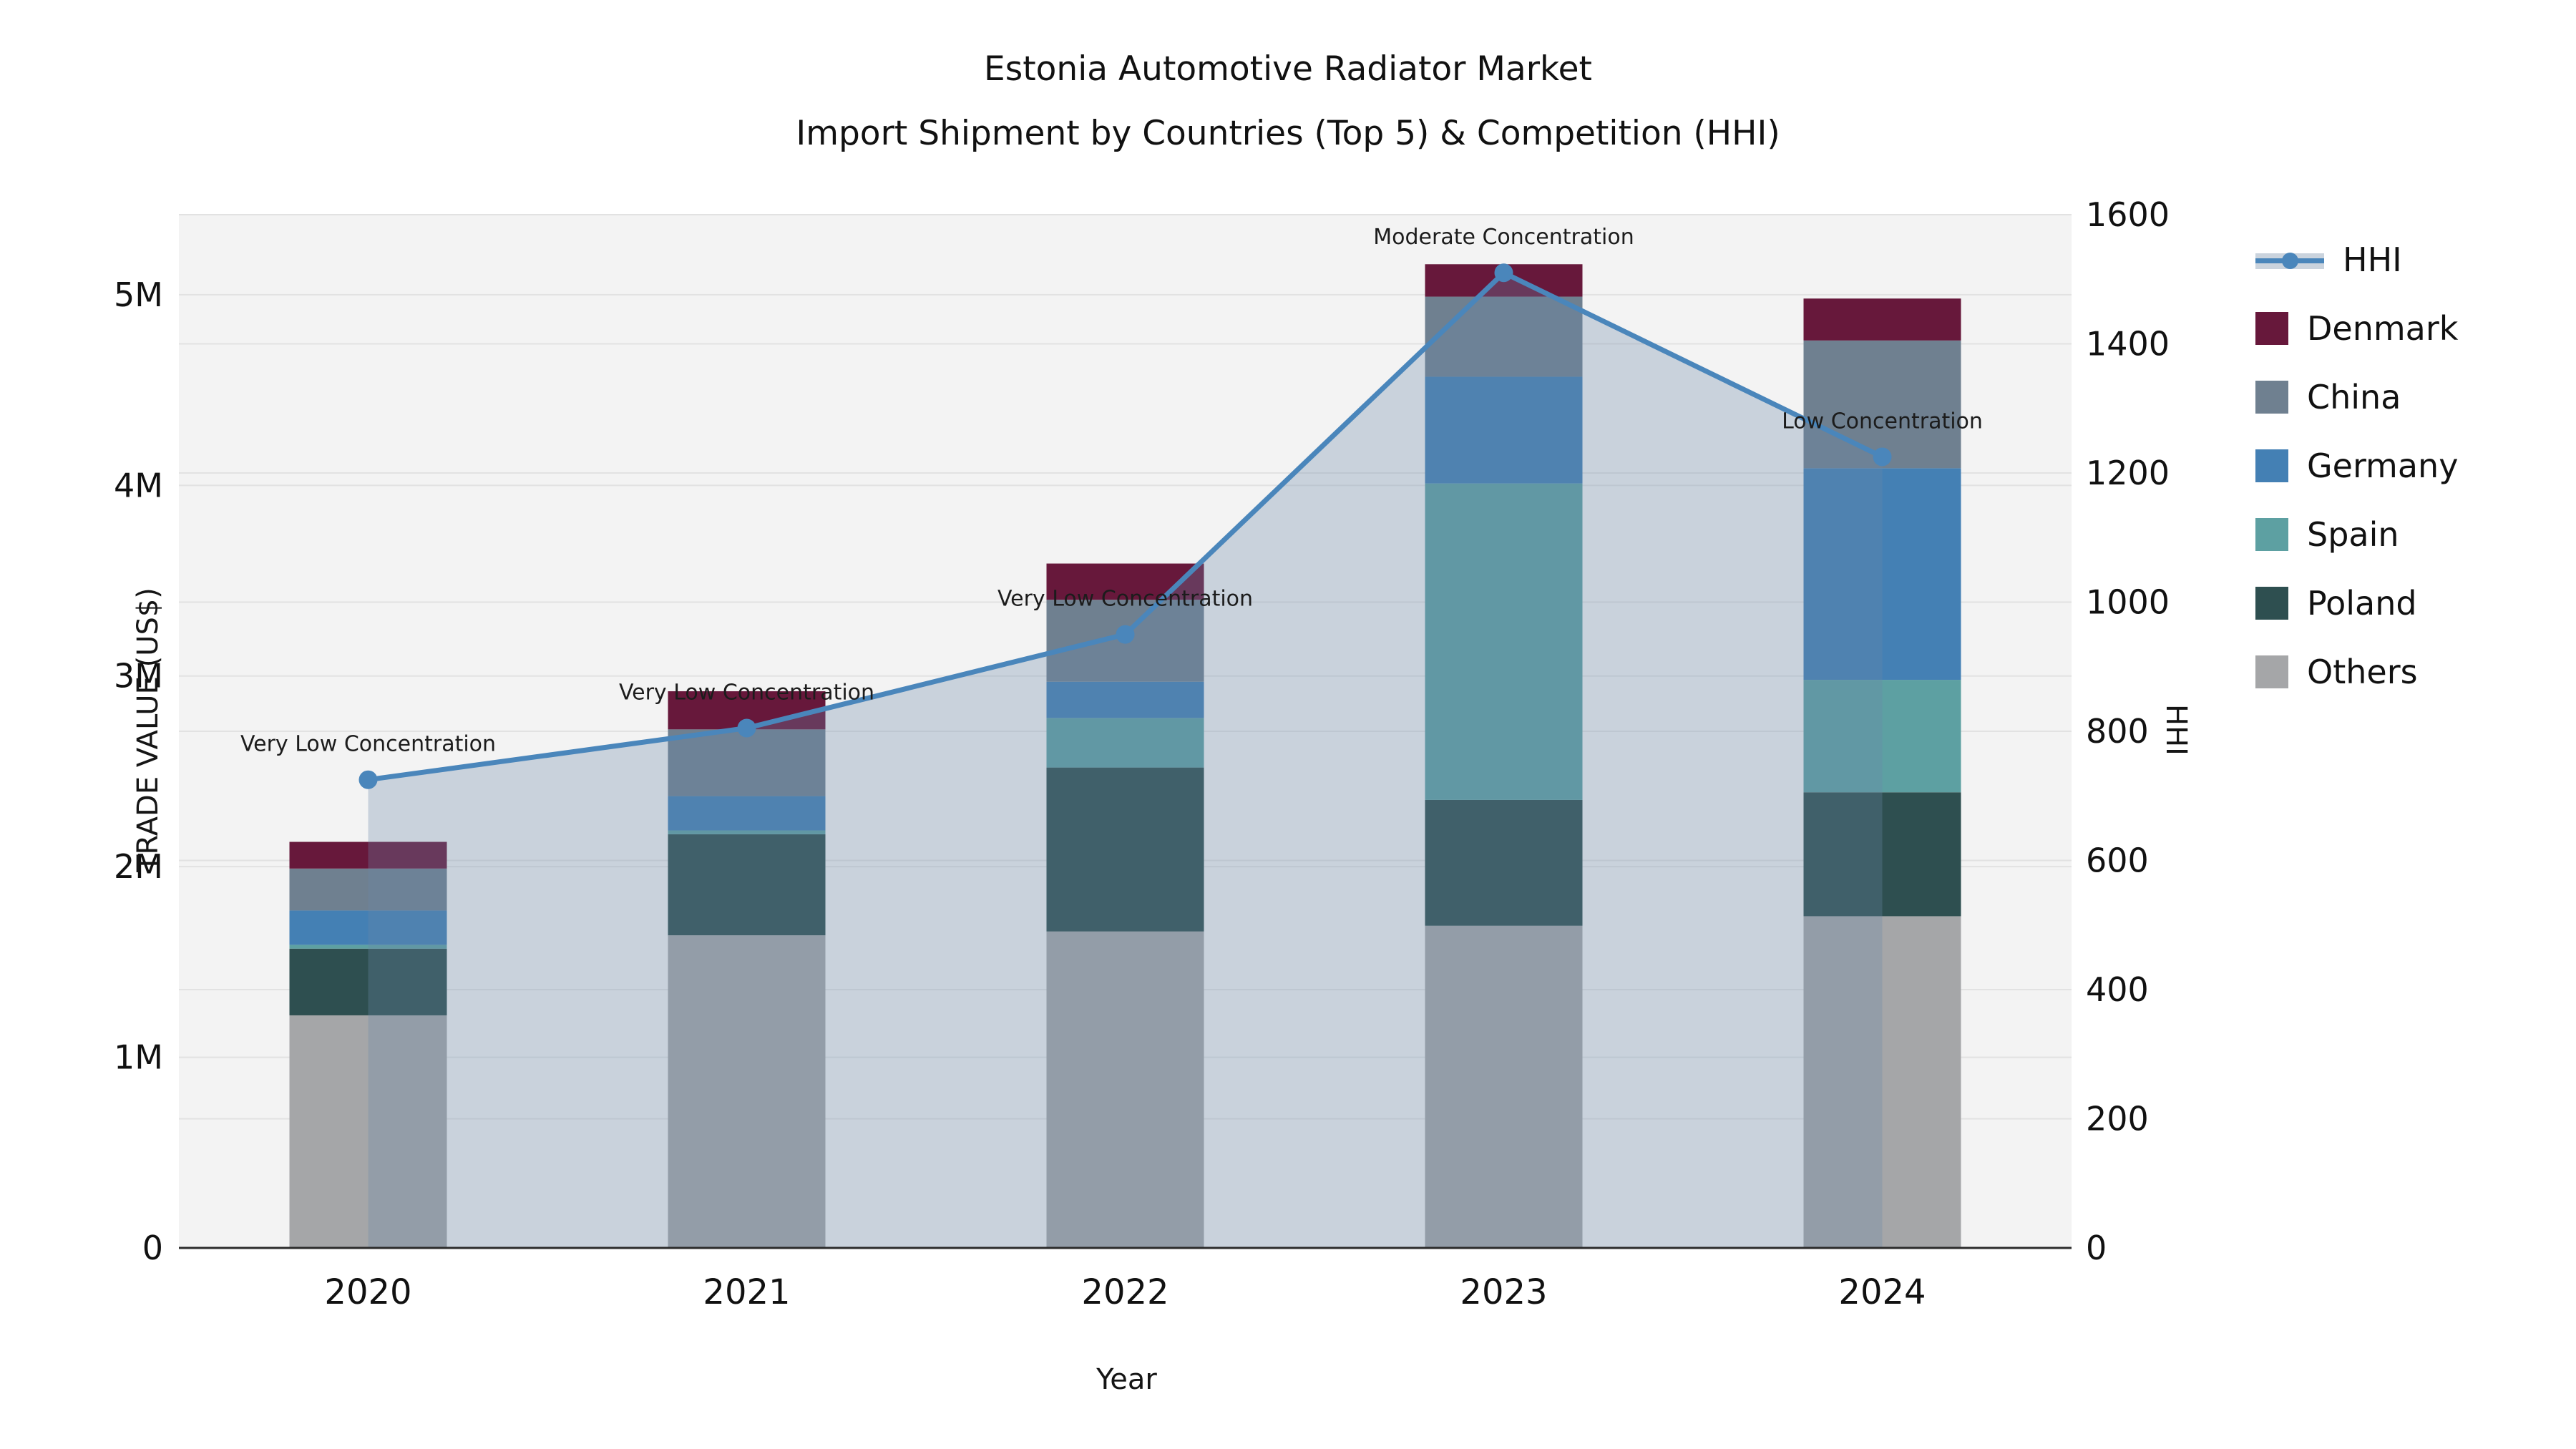 The image size is (2576, 1449). Describe the element at coordinates (2128, 473) in the screenshot. I see `y-right-tick-1200: 1200` at that location.